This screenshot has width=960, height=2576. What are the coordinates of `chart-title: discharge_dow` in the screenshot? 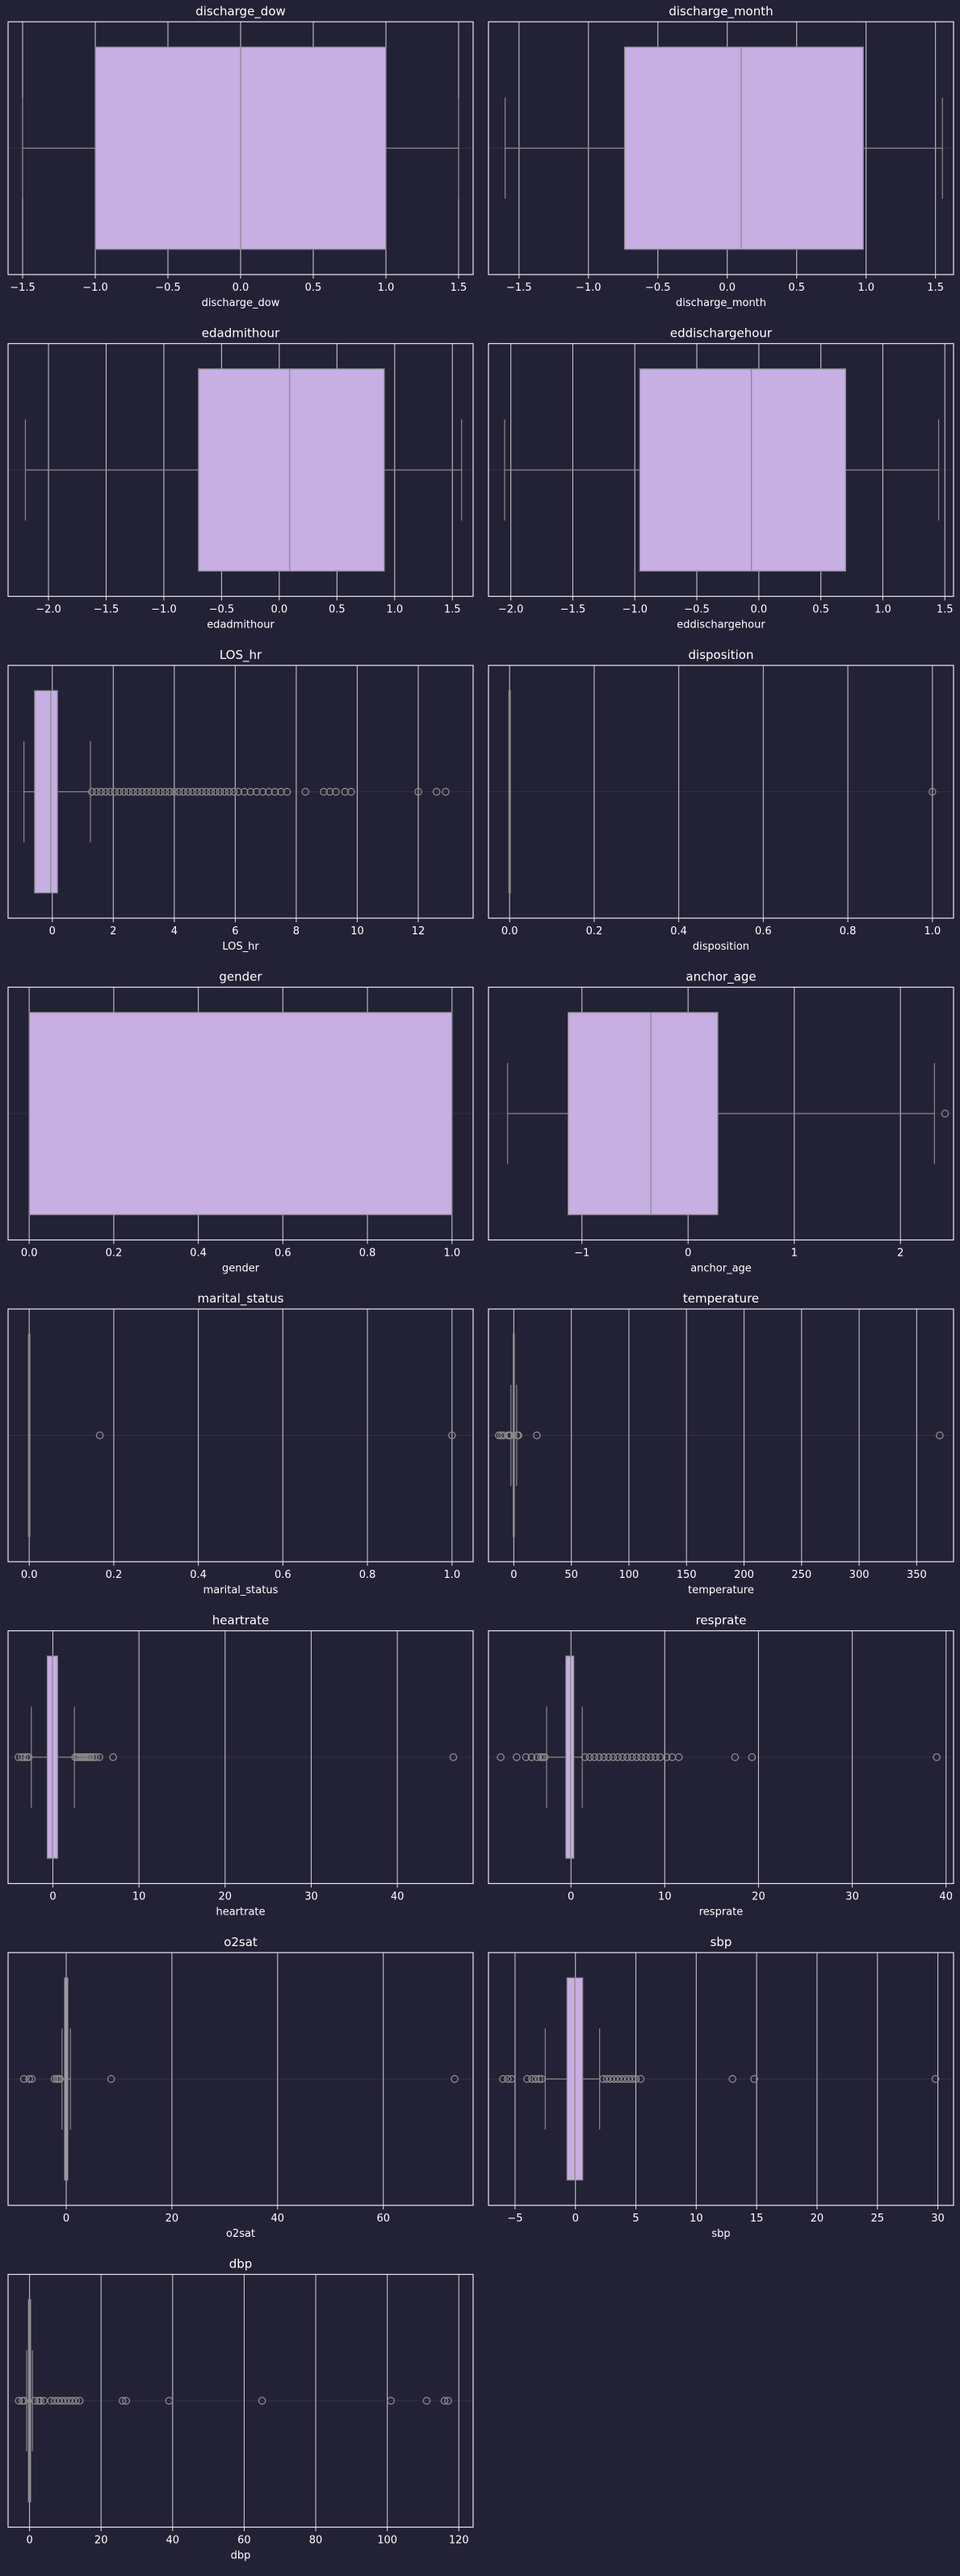 It's located at (240, 11).